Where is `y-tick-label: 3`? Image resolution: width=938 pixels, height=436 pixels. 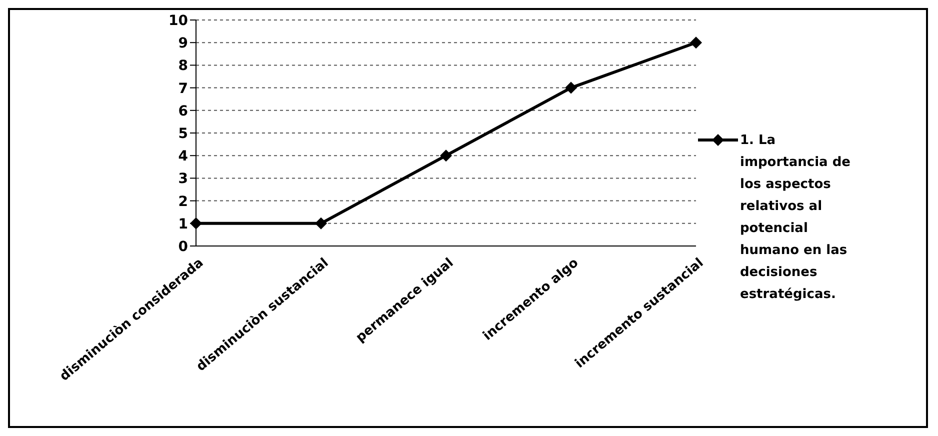 y-tick-label: 3 is located at coordinates (183, 179).